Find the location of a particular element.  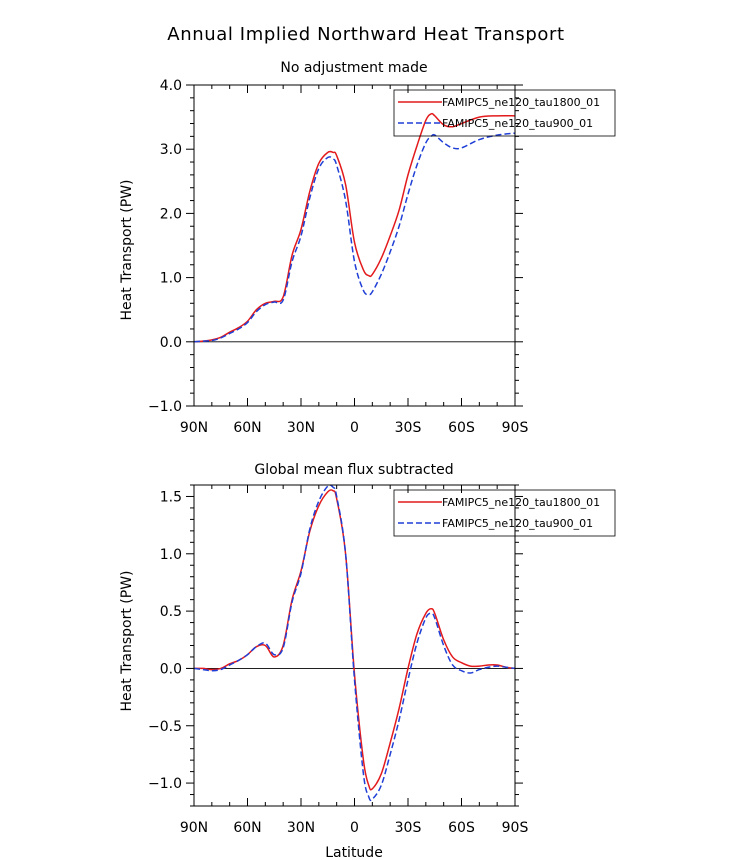

panel-2-x-tick-label: 30N is located at coordinates (301, 828).